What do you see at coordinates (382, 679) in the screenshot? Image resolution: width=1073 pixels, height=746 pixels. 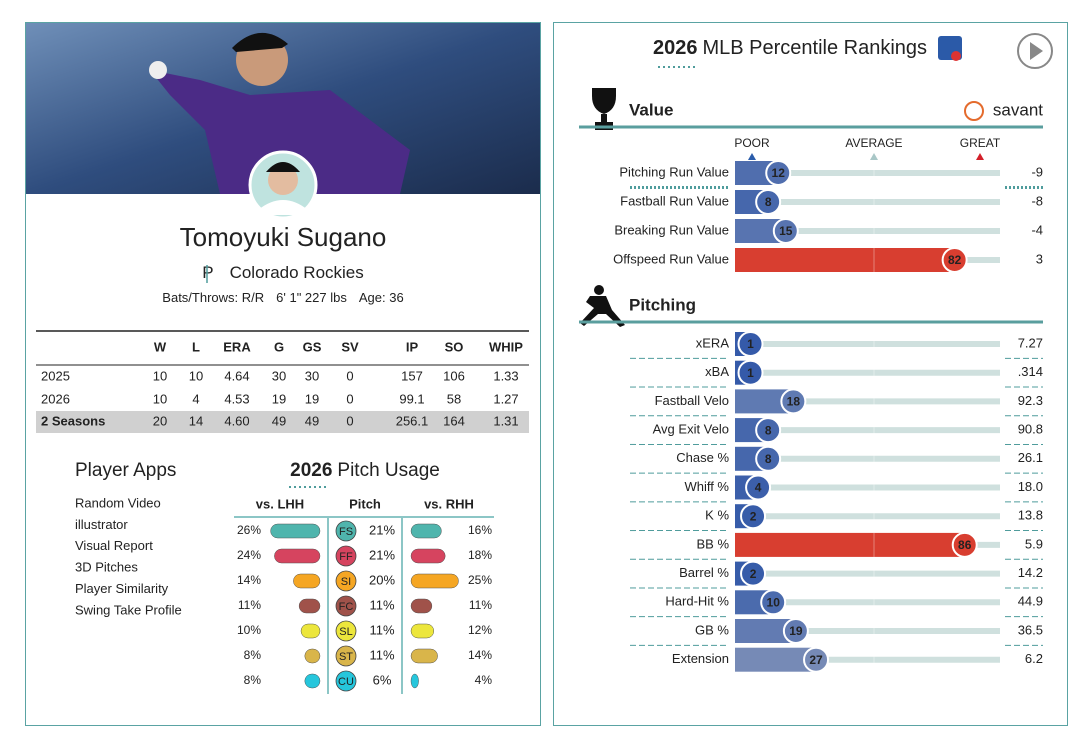 I see `overall-label: 6%` at bounding box center [382, 679].